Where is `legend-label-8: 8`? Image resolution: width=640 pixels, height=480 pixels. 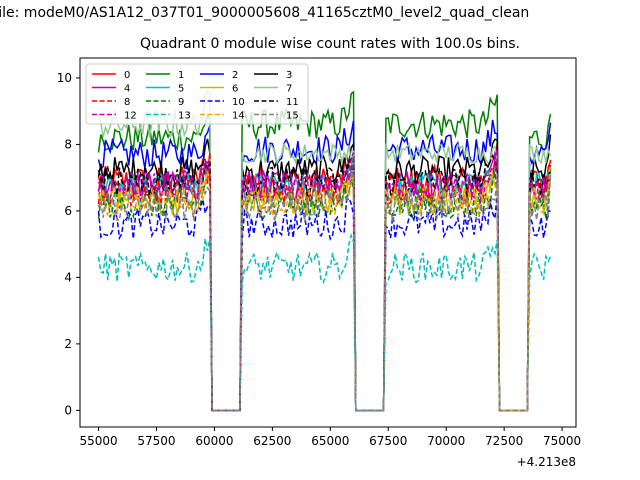
legend-label-8: 8 is located at coordinates (127, 102).